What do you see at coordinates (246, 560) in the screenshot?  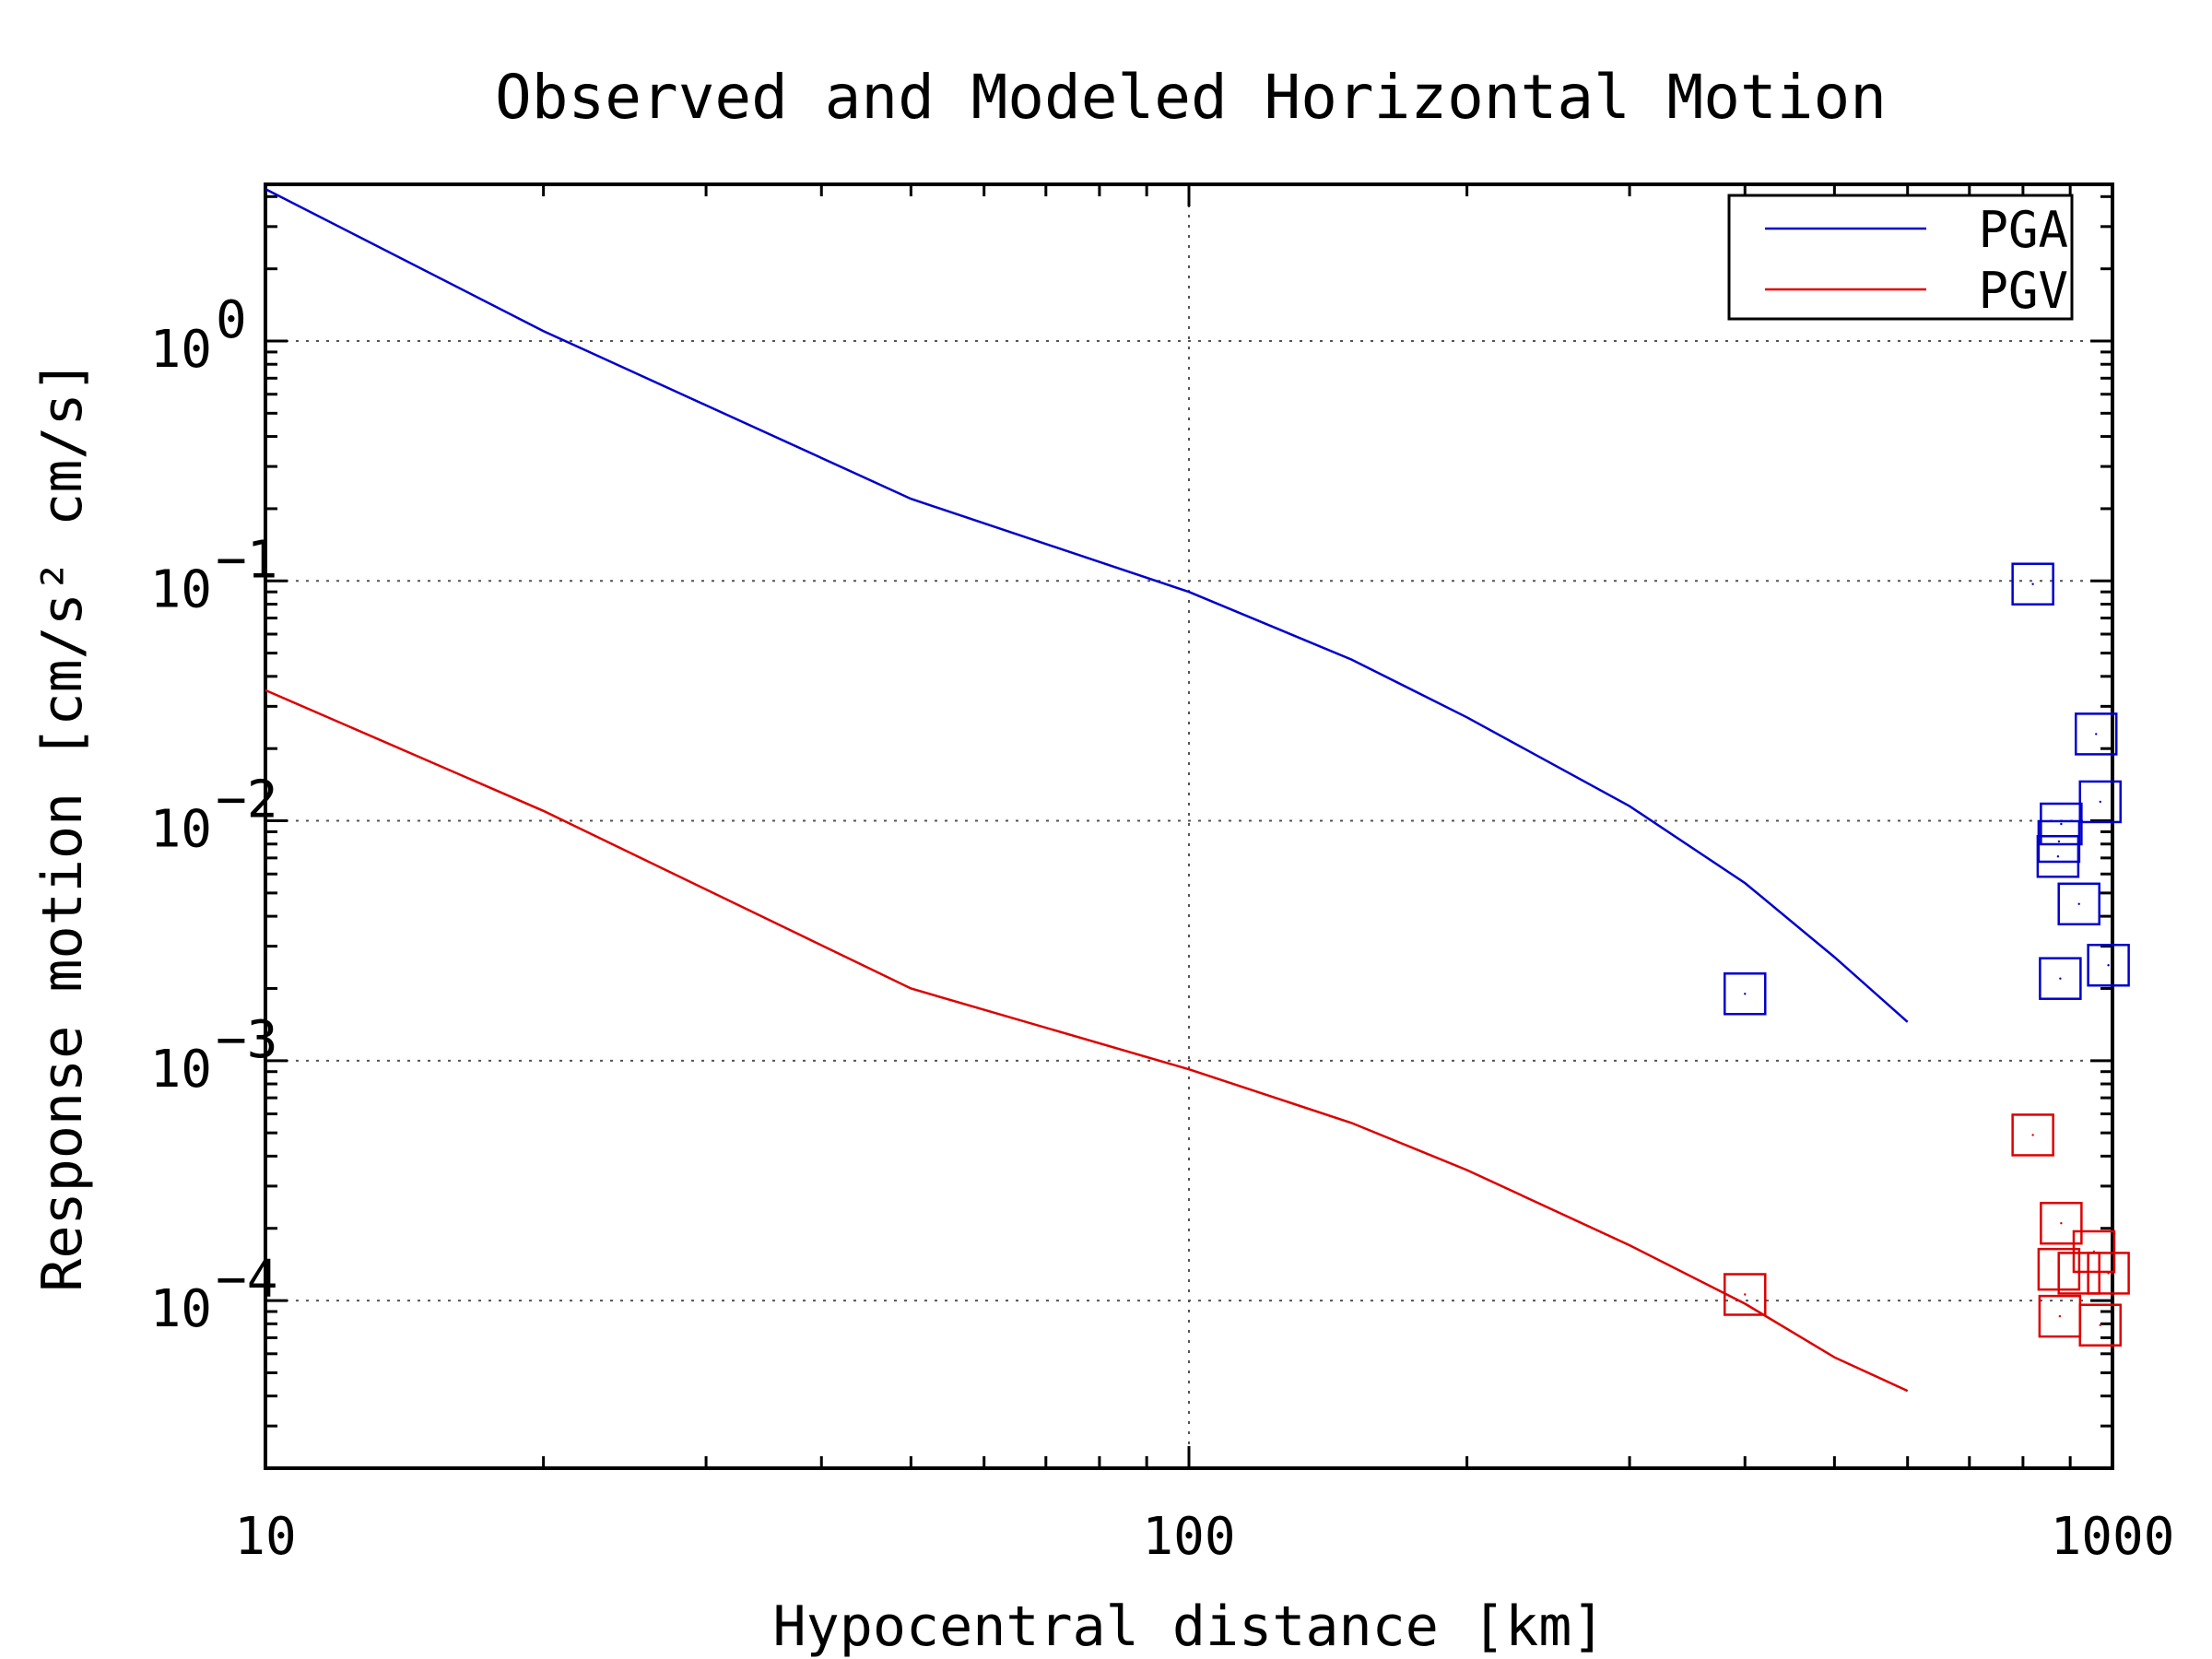 I see `y-tick-exponent: −1` at bounding box center [246, 560].